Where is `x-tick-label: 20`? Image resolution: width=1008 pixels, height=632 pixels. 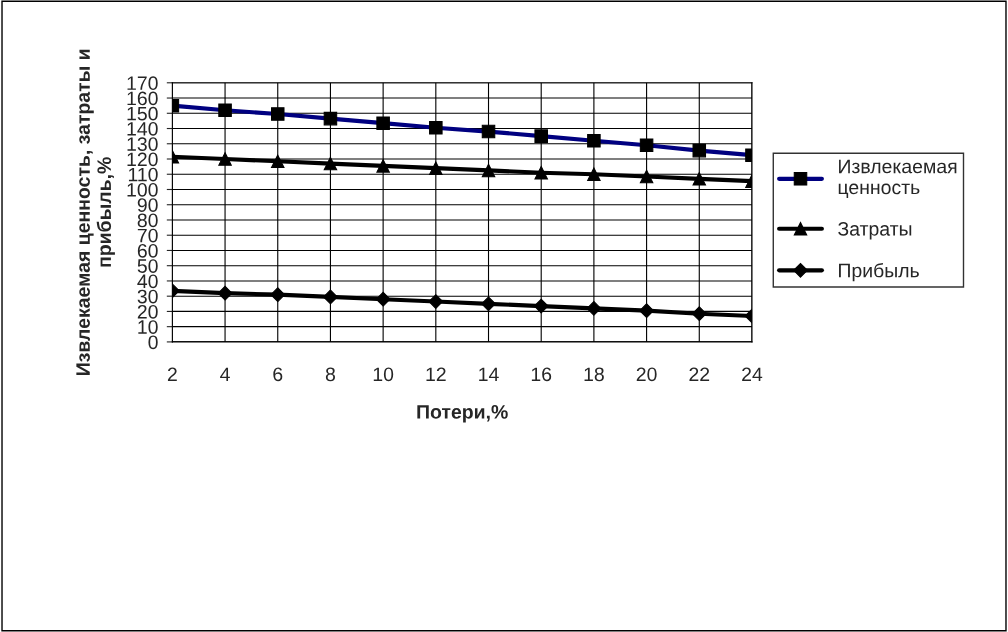
x-tick-label: 20 is located at coordinates (646, 374).